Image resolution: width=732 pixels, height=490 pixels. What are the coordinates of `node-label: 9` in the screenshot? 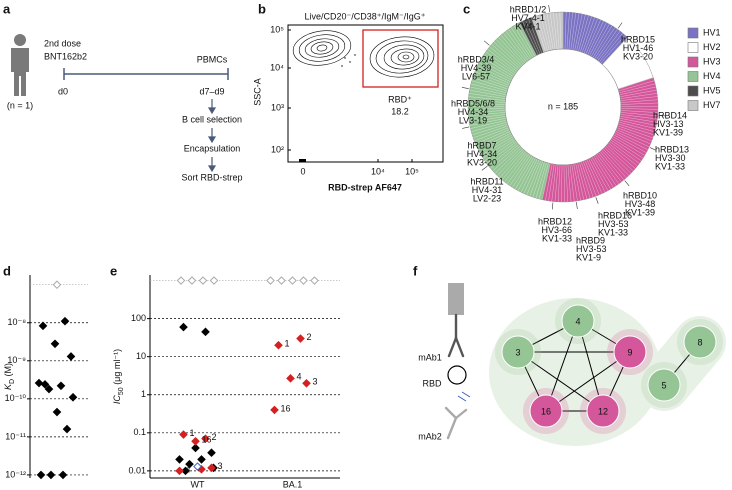 It's located at (629, 352).